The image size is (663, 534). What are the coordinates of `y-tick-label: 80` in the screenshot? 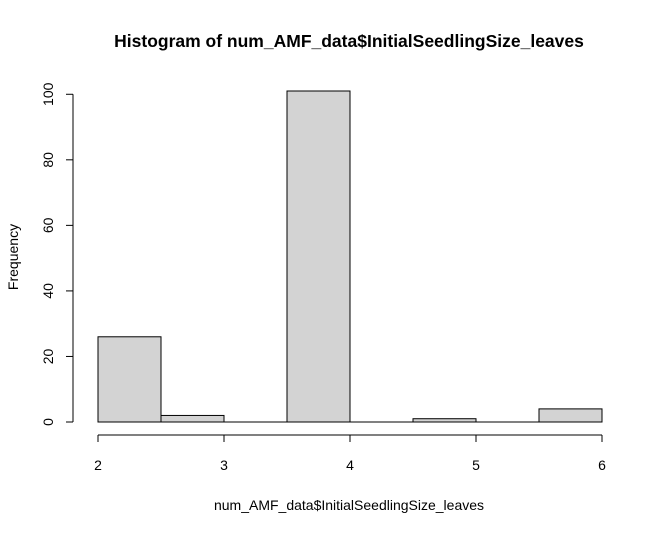 It's located at (48, 160).